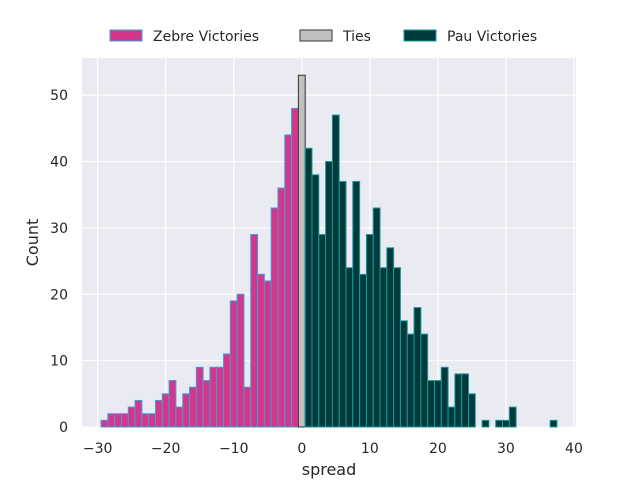 The image size is (640, 480). I want to click on x-tick-label: 10, so click(370, 449).